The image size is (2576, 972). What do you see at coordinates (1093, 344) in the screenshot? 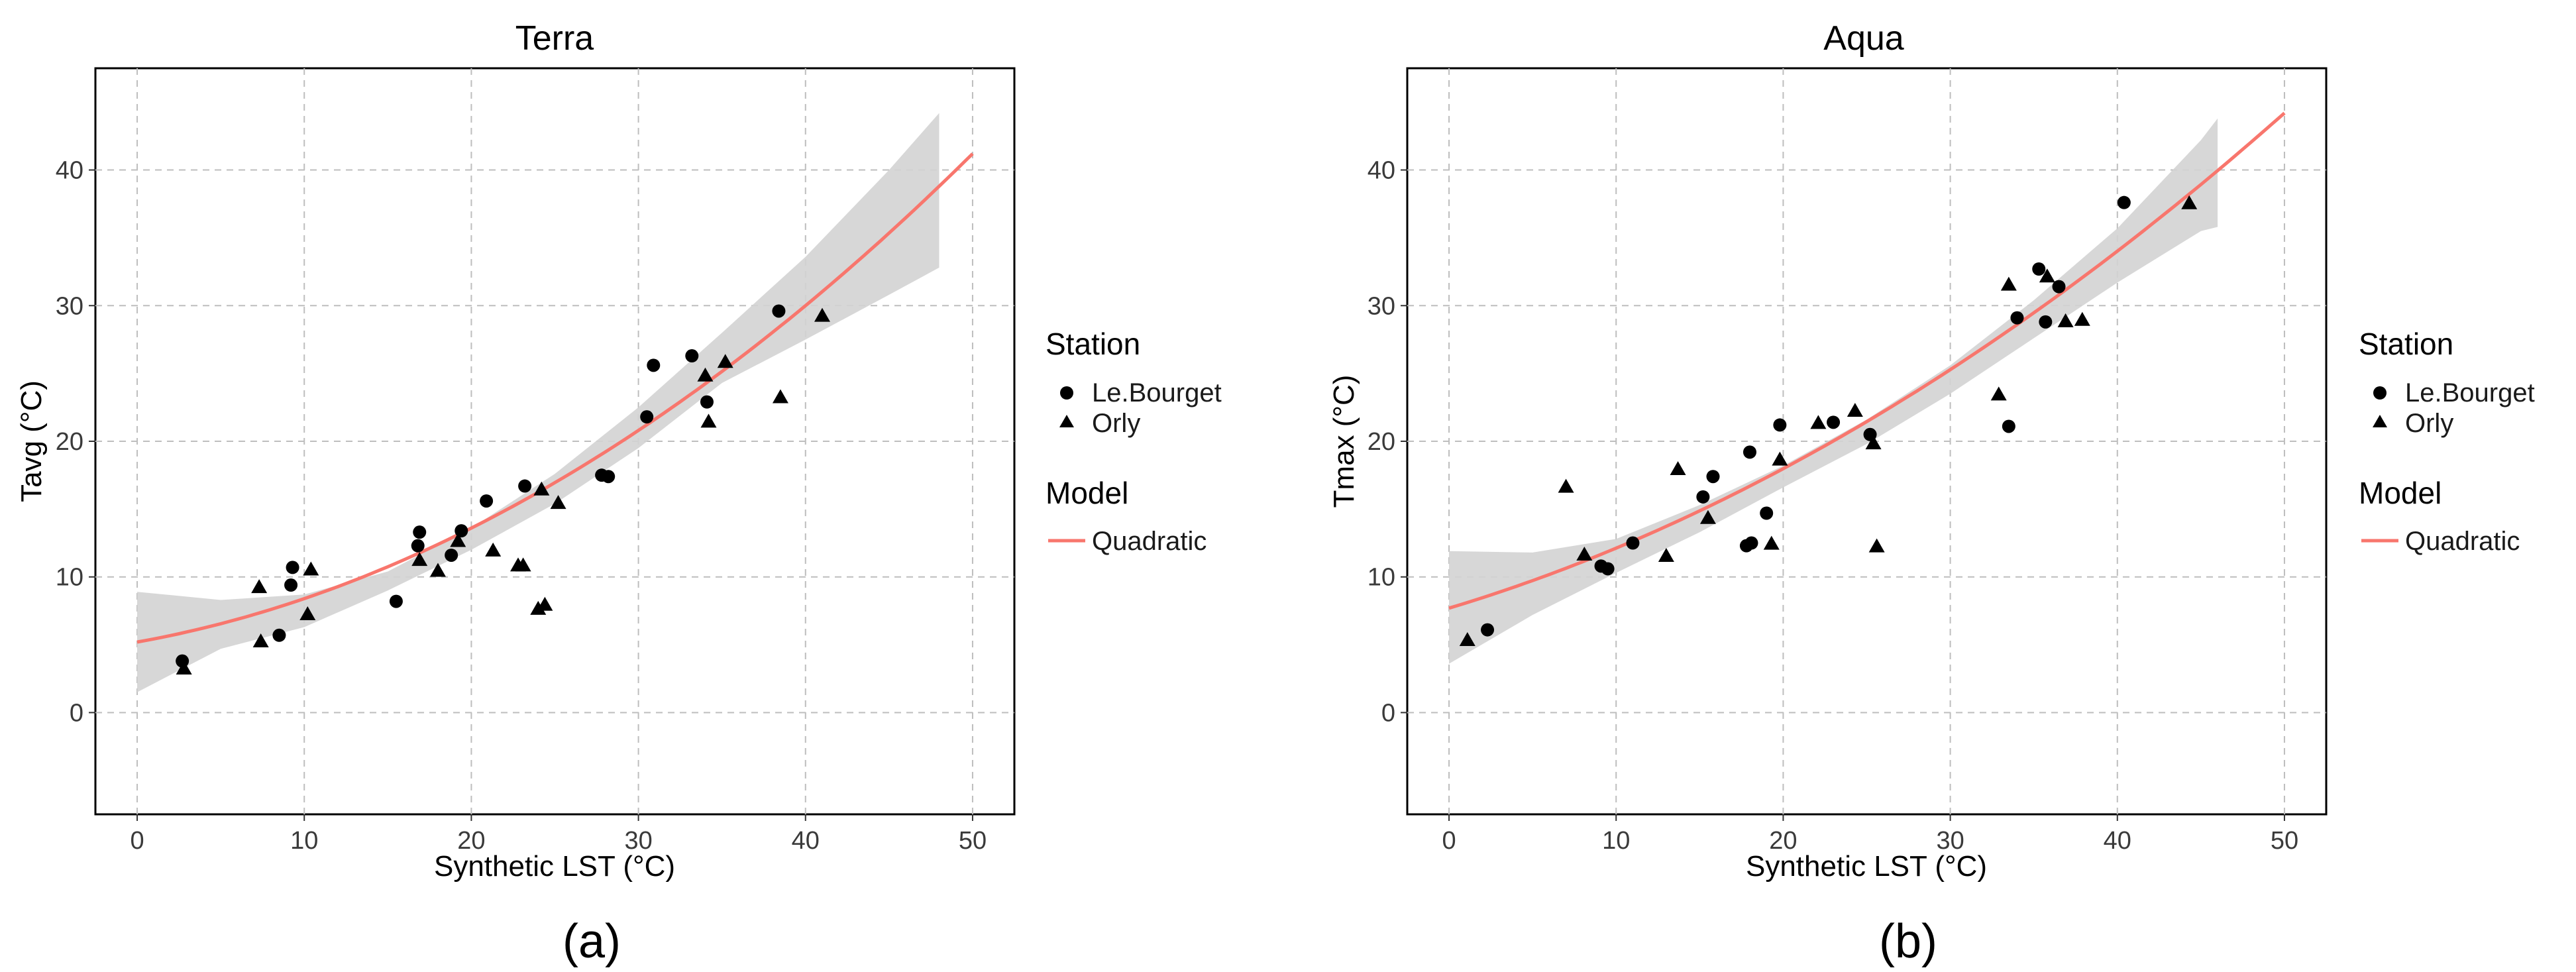
I see `panel-a-legend-station-title: Station` at bounding box center [1093, 344].